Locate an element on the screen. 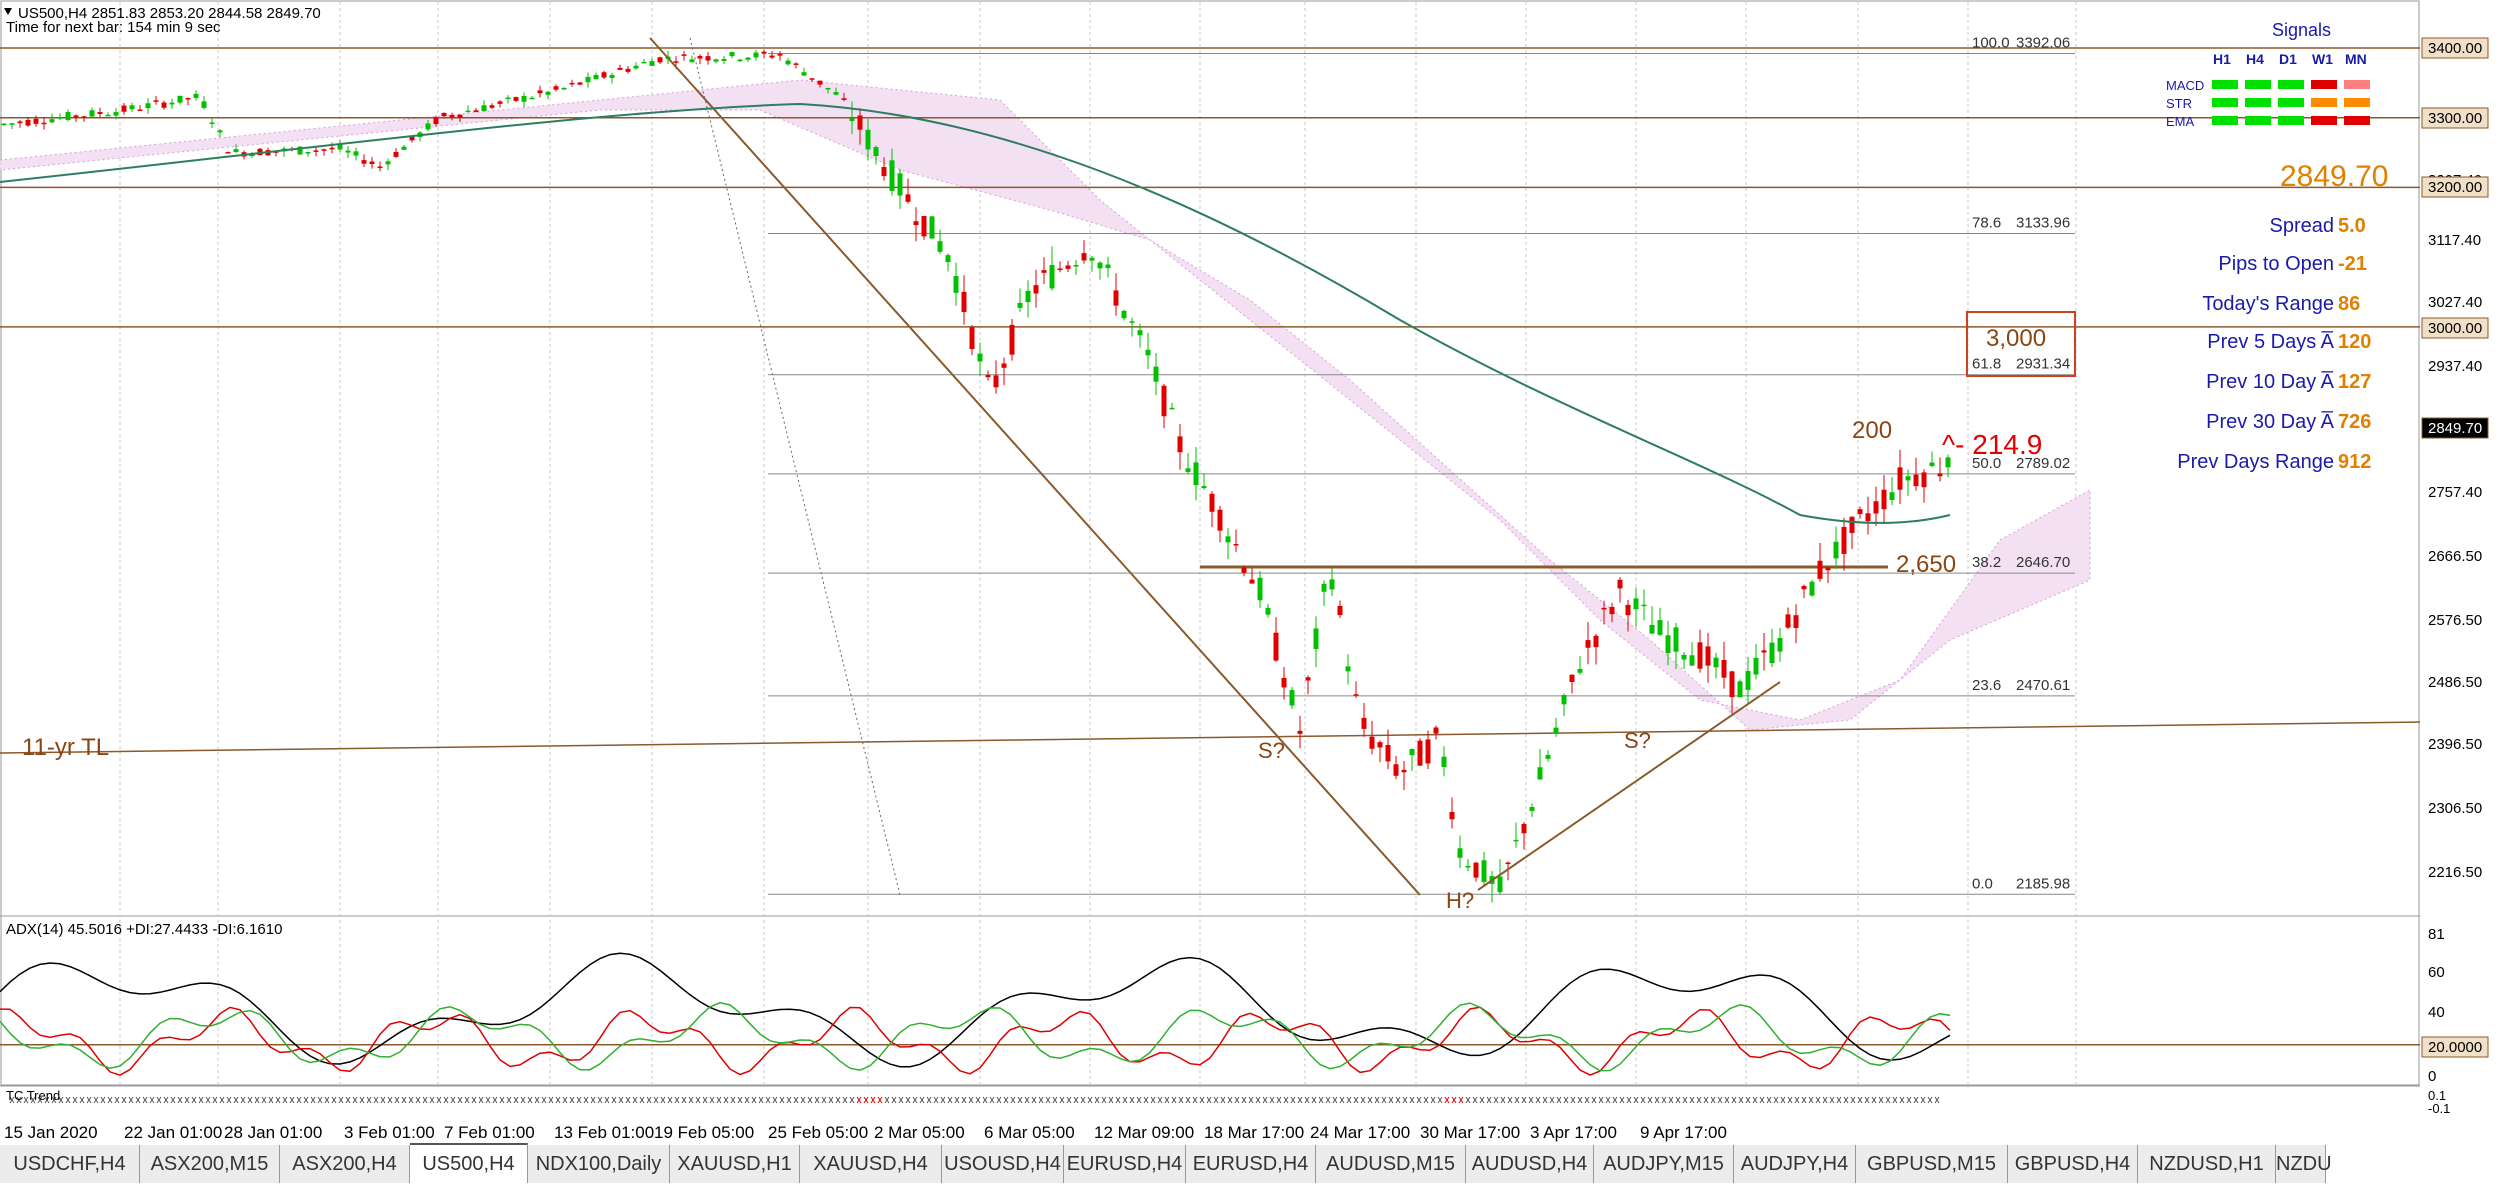  time-axis-label: 7 Feb 01:00 is located at coordinates (489, 1132).